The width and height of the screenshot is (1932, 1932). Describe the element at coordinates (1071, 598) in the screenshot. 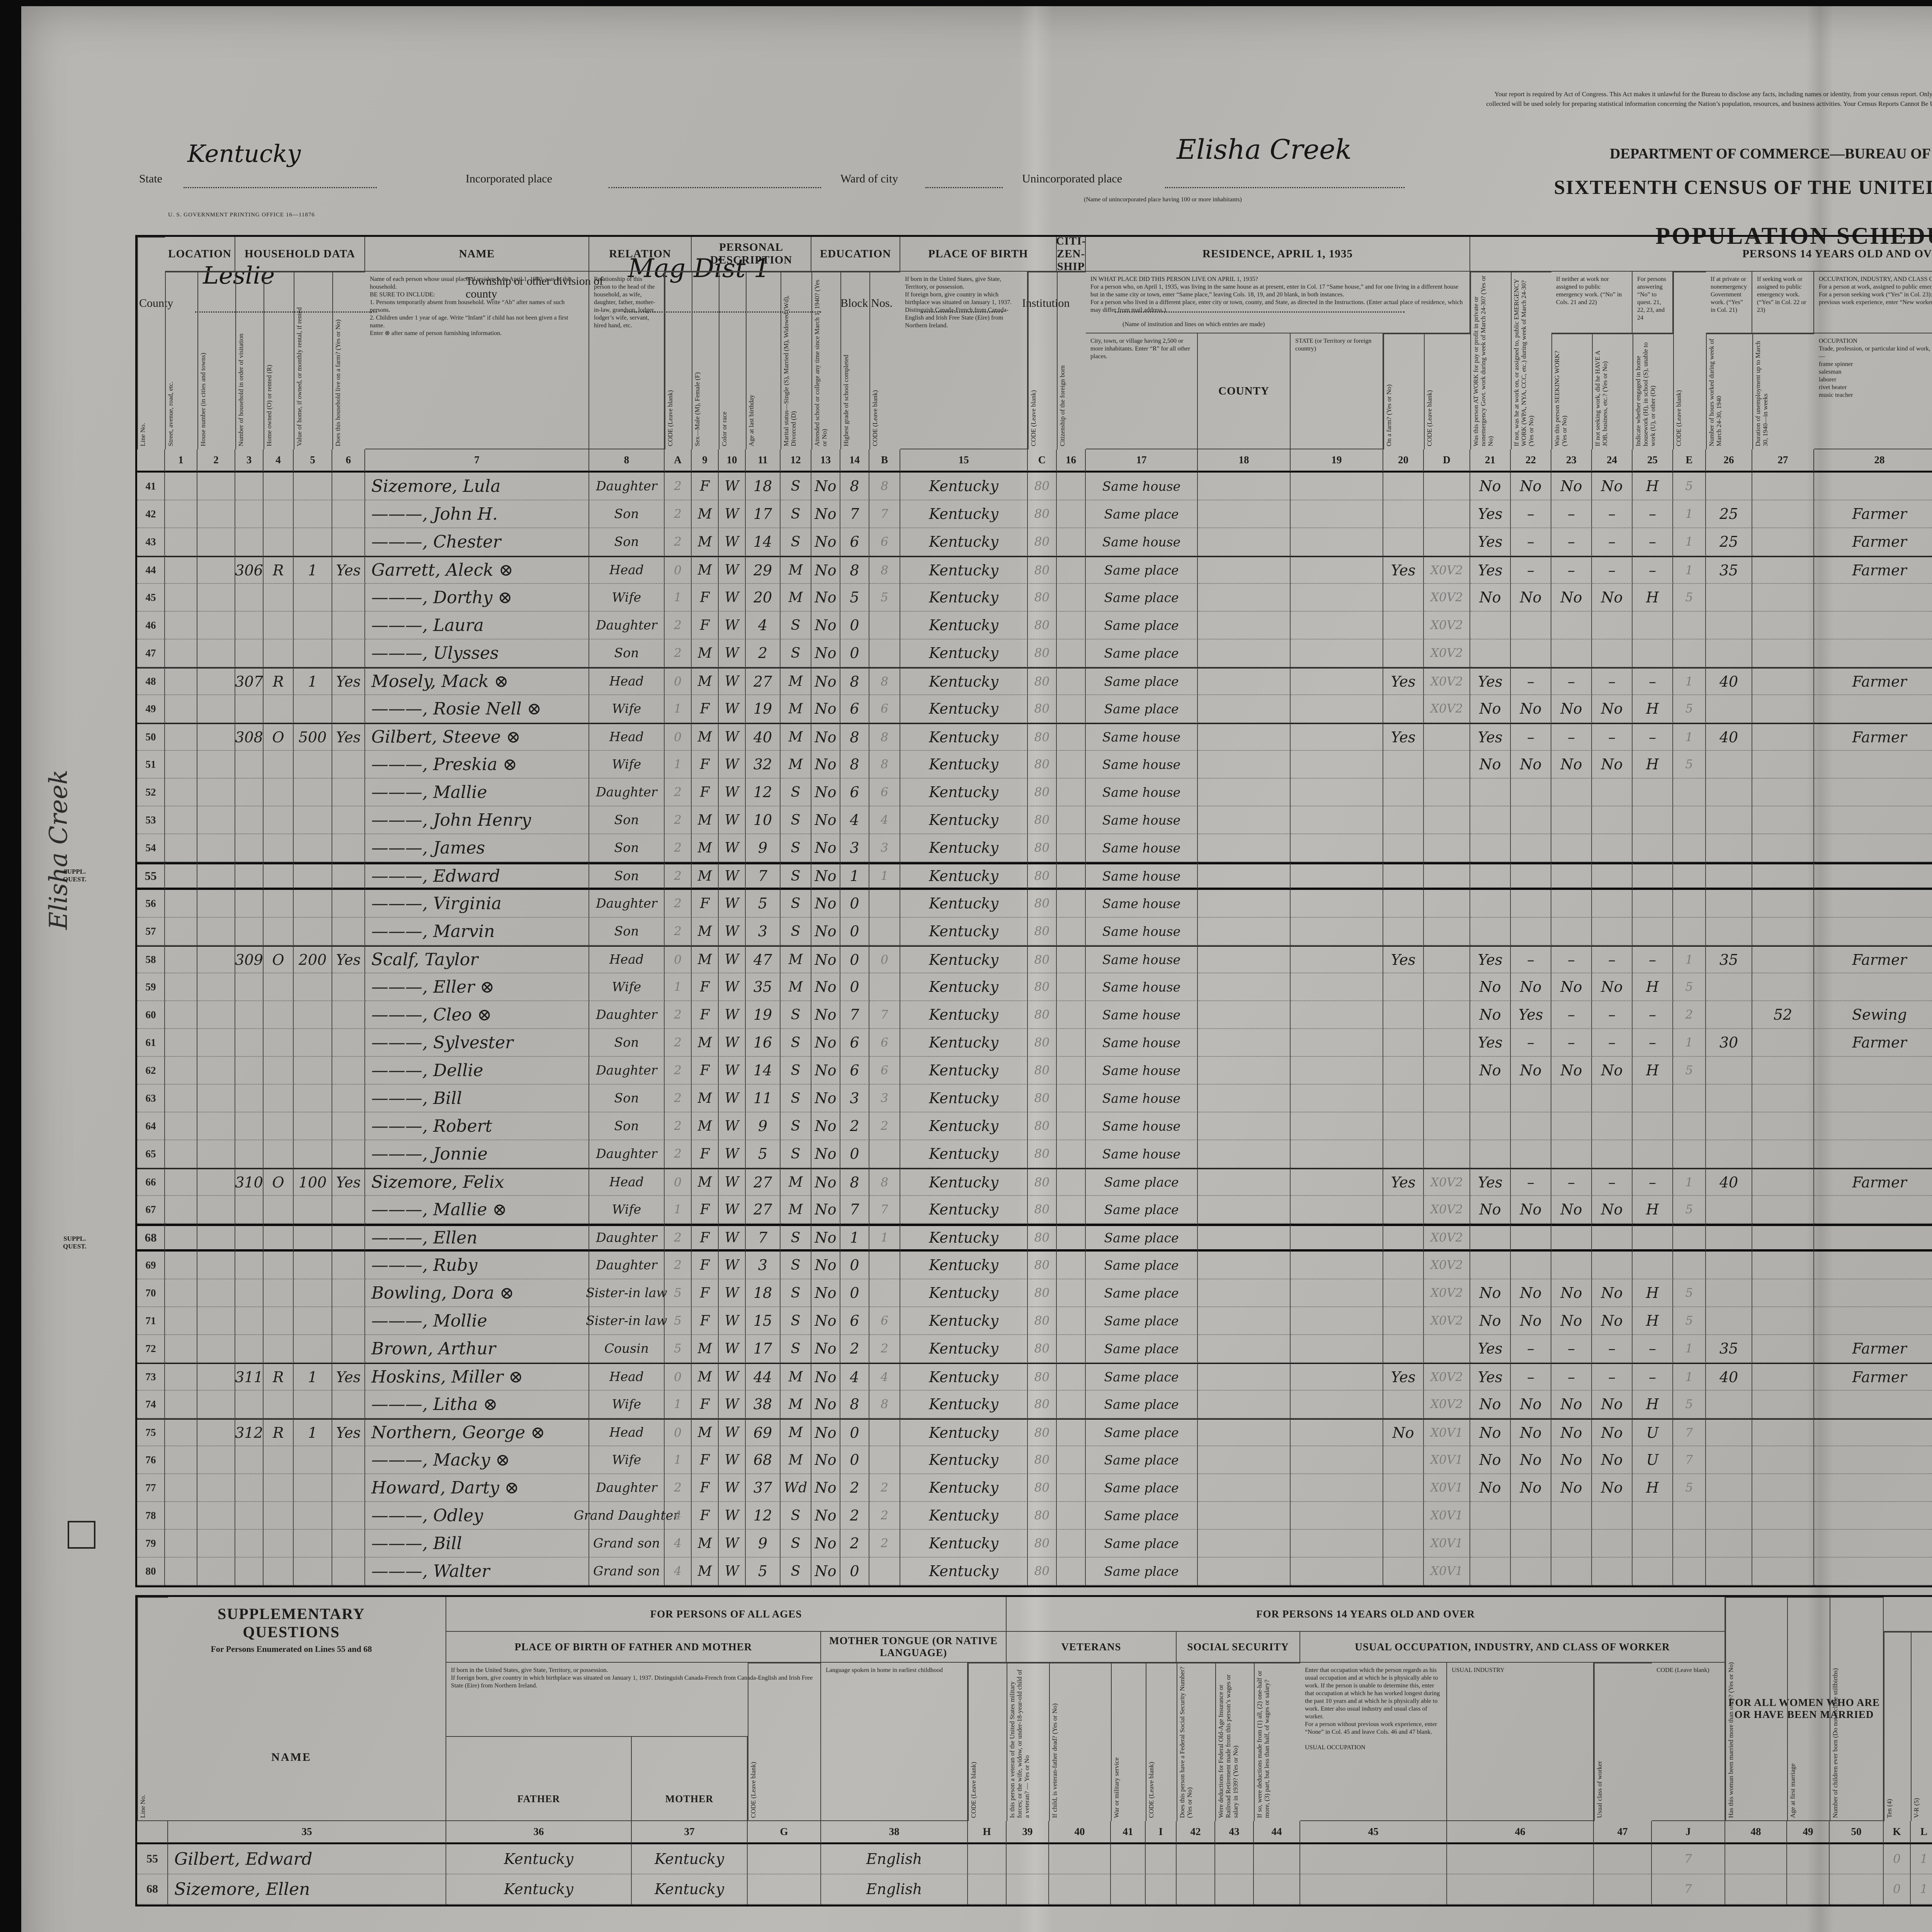

I see `row45-cit` at that location.